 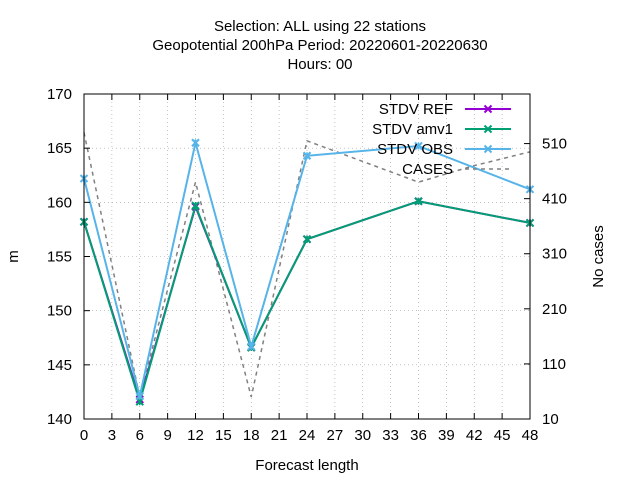 I want to click on legend-label-stdv-ref: STDV REF, so click(x=416, y=109).